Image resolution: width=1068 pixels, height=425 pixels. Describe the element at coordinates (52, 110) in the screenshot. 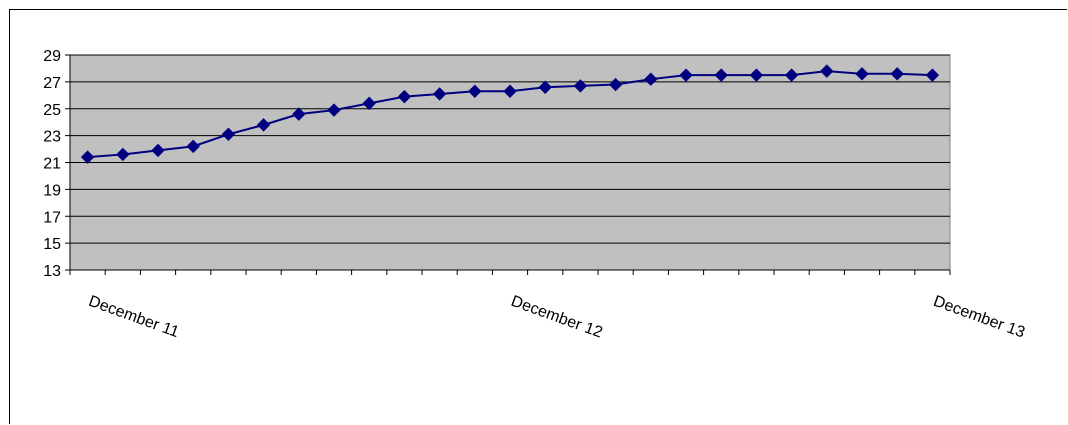

I see `y-tick-label: 25` at that location.